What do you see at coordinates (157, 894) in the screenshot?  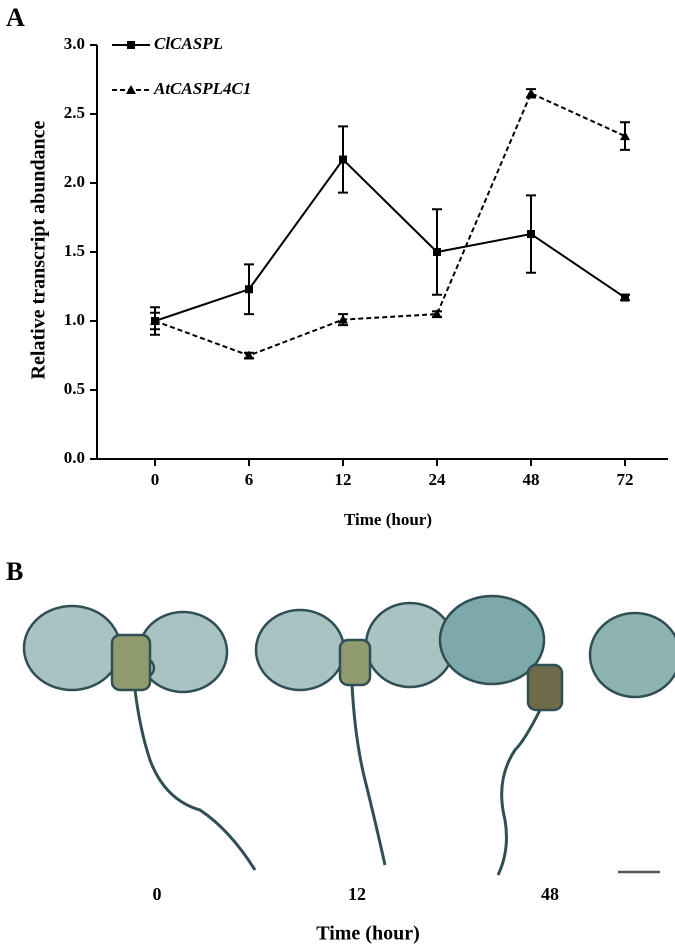 I see `photo-label: 0` at bounding box center [157, 894].